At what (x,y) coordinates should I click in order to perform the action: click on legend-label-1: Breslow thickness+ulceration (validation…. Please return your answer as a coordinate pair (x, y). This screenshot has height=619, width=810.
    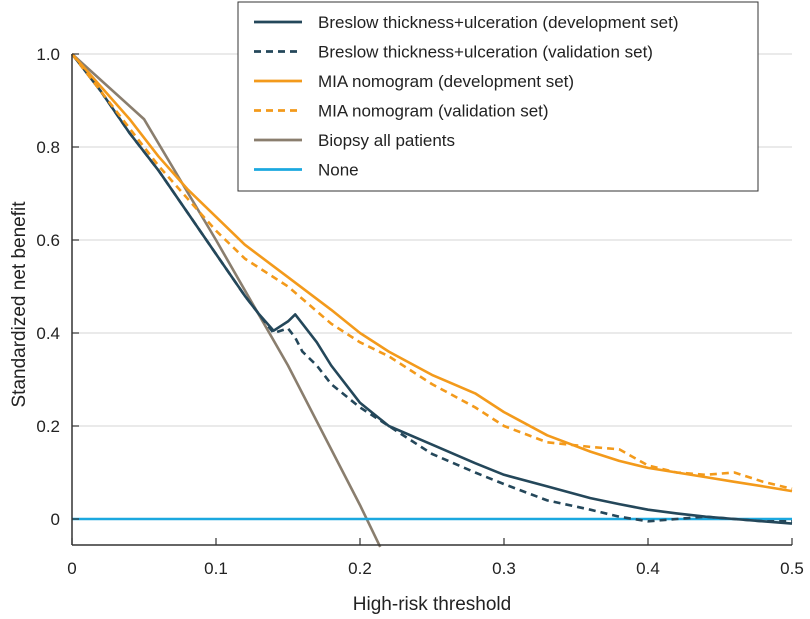
    Looking at the image, I should click on (485, 52).